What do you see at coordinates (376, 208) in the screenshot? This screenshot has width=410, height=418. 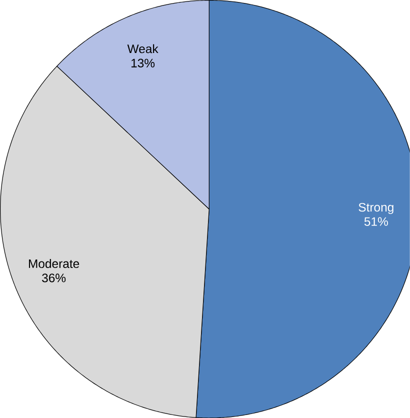 I see `slice-label: Strong` at bounding box center [376, 208].